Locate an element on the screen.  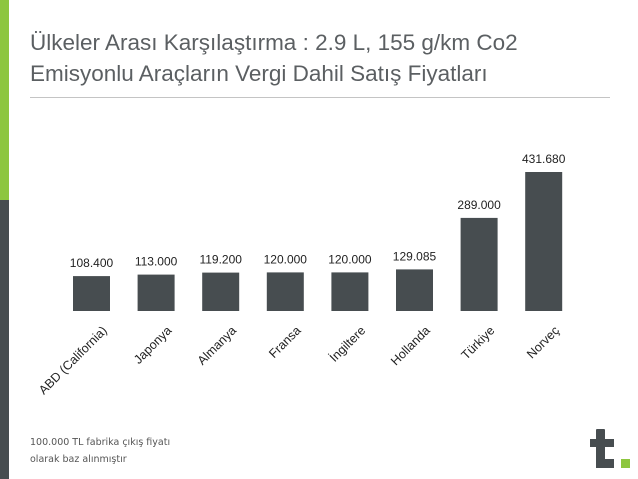
t-letter-logo-icon is located at coordinates (610, 448).